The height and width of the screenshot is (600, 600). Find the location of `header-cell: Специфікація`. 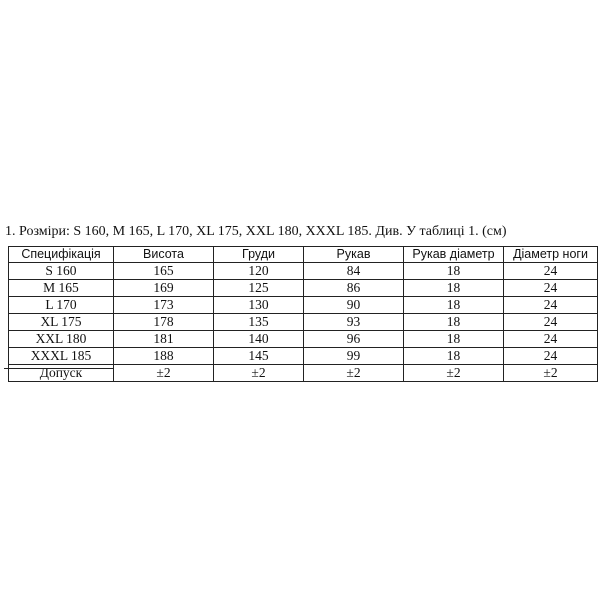

header-cell: Специфікація is located at coordinates (61, 254).